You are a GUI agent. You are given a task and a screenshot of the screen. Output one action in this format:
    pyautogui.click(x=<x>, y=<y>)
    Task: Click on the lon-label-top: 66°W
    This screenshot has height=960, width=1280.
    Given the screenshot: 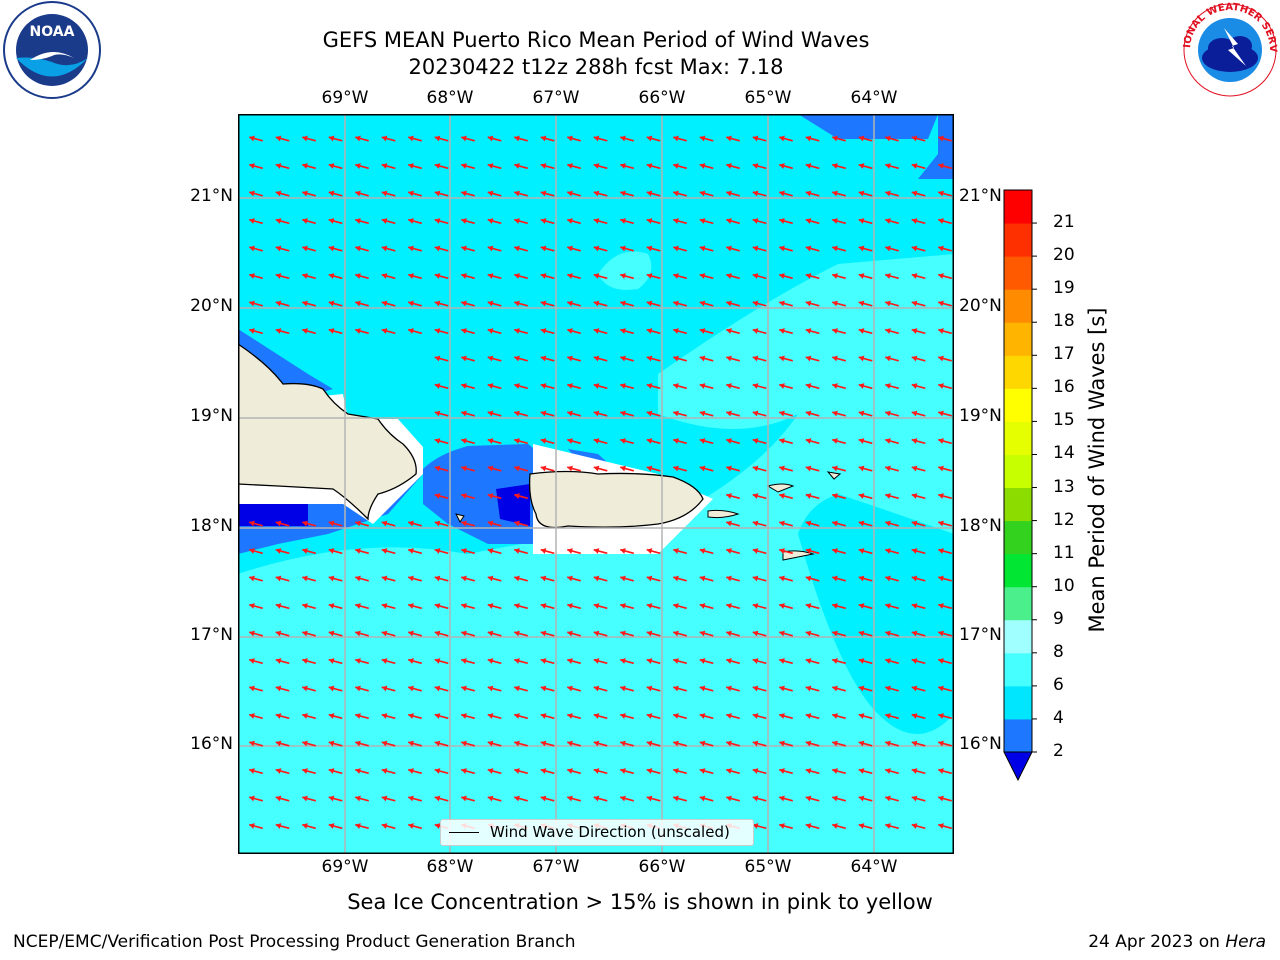 What is the action you would take?
    pyautogui.click(x=662, y=98)
    